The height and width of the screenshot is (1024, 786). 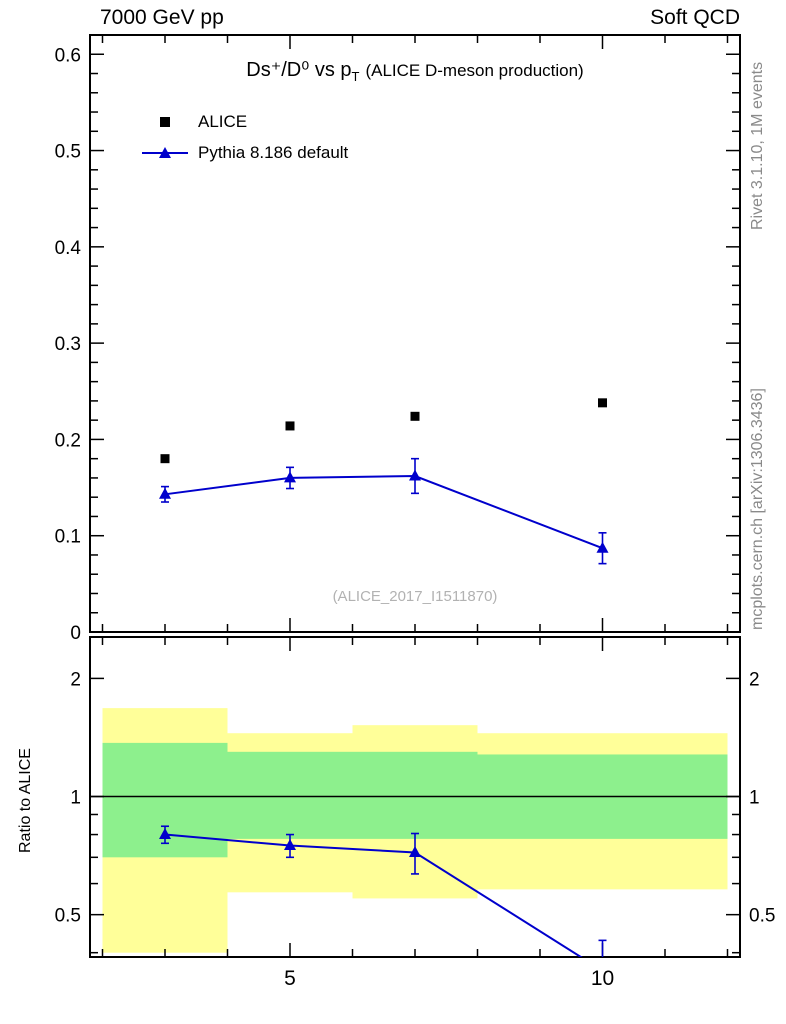 What do you see at coordinates (474, 70) in the screenshot?
I see `title-note: (ALICE D-meson production)` at bounding box center [474, 70].